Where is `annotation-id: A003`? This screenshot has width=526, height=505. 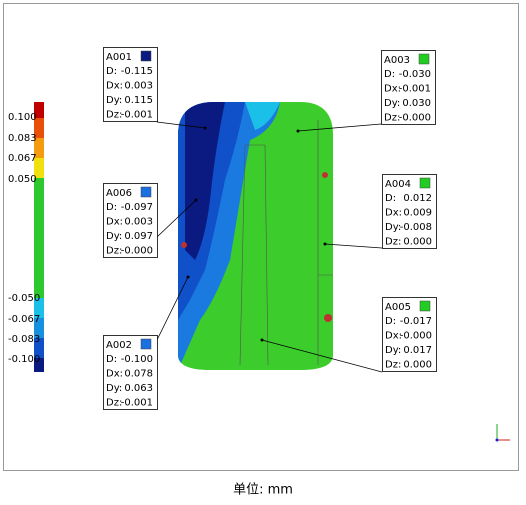 annotation-id: A003 is located at coordinates (397, 60).